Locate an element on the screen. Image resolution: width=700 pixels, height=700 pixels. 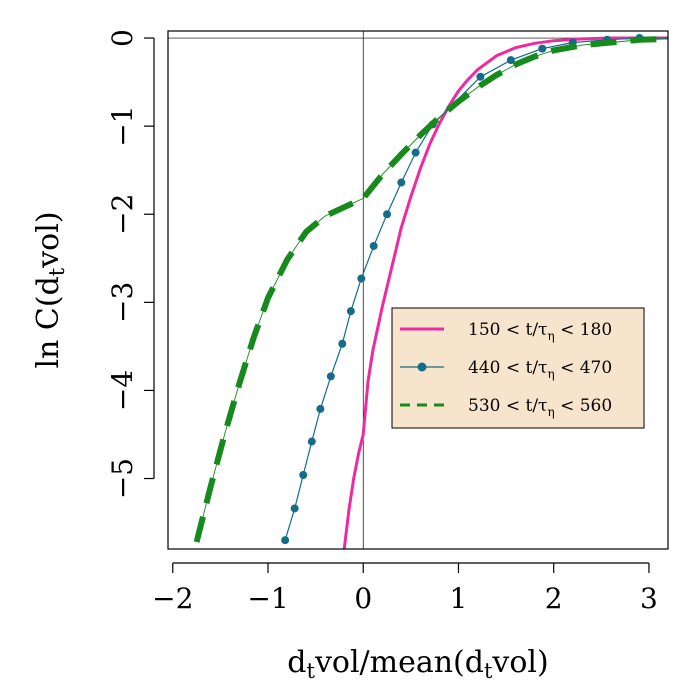
y-tick-label: −4 is located at coordinates (122, 390).